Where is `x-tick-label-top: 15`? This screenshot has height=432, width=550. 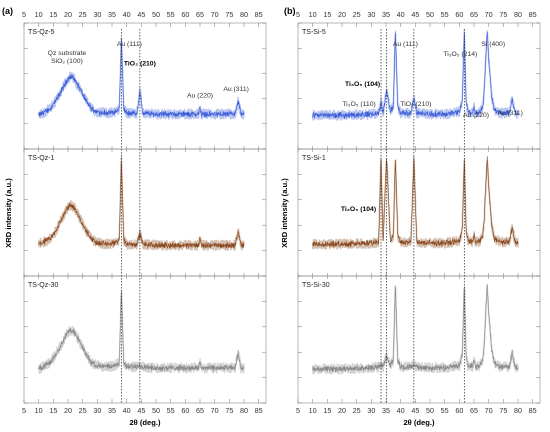 x-tick-label-top: 15 is located at coordinates (327, 14).